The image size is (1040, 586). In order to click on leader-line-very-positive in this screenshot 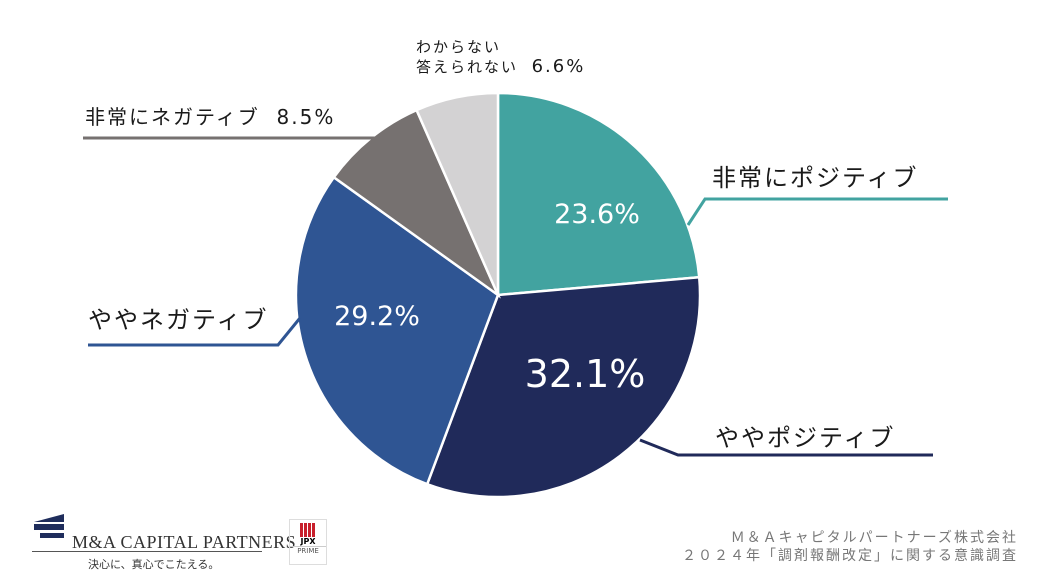, I will do `click(817, 211)`.